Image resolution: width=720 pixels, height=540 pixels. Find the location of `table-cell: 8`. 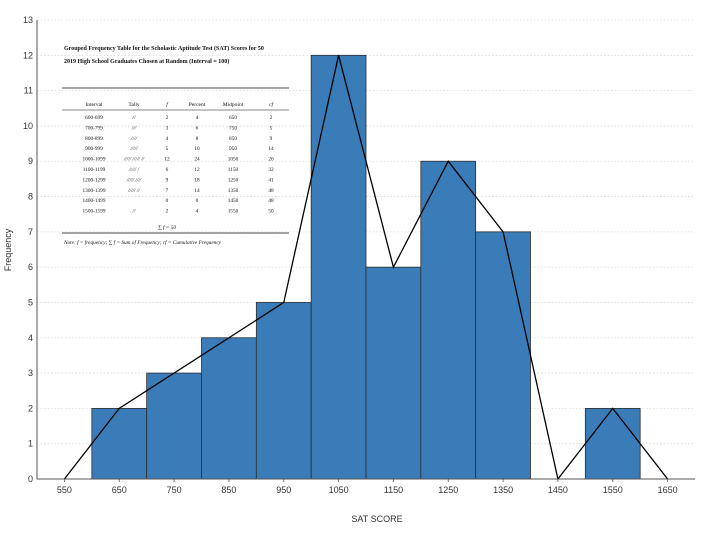

table-cell: 8 is located at coordinates (197, 139).